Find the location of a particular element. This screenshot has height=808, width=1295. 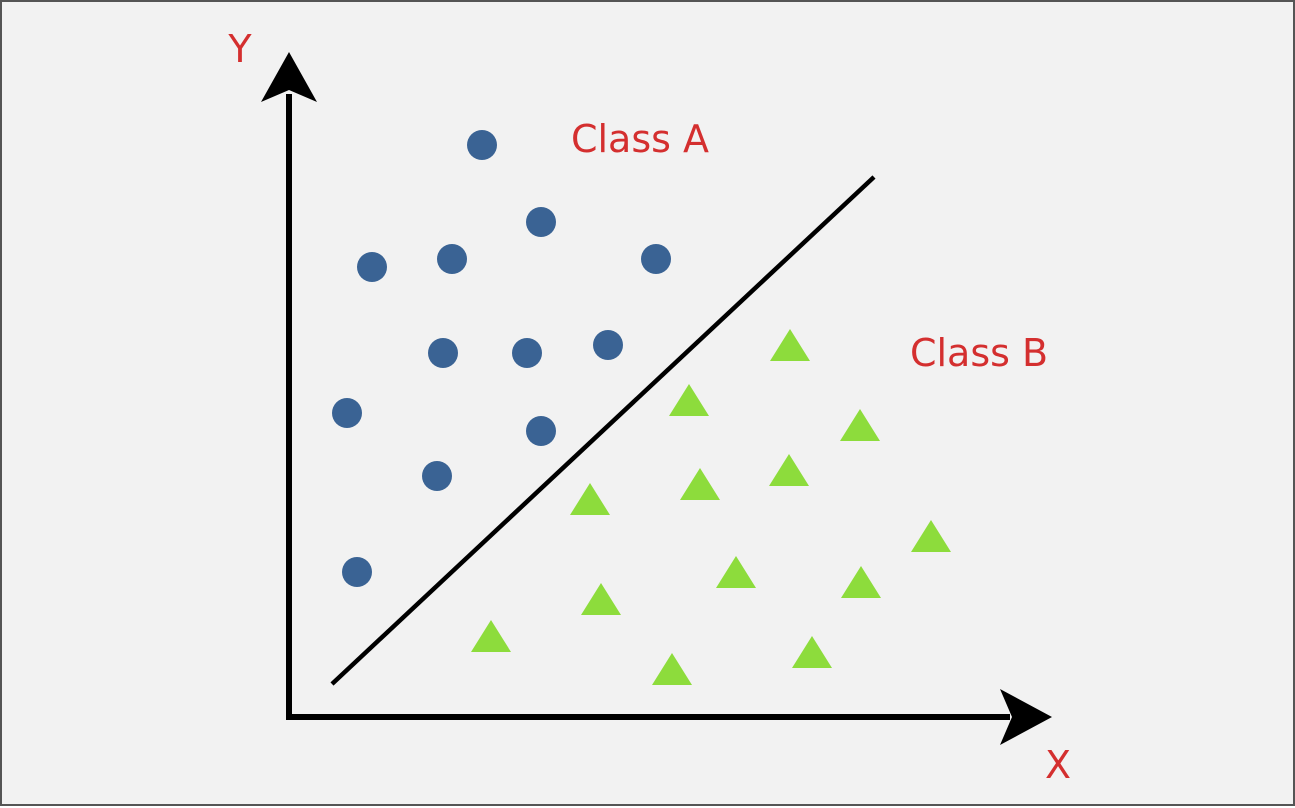

x-axis-arrowhead is located at coordinates (1026, 717).